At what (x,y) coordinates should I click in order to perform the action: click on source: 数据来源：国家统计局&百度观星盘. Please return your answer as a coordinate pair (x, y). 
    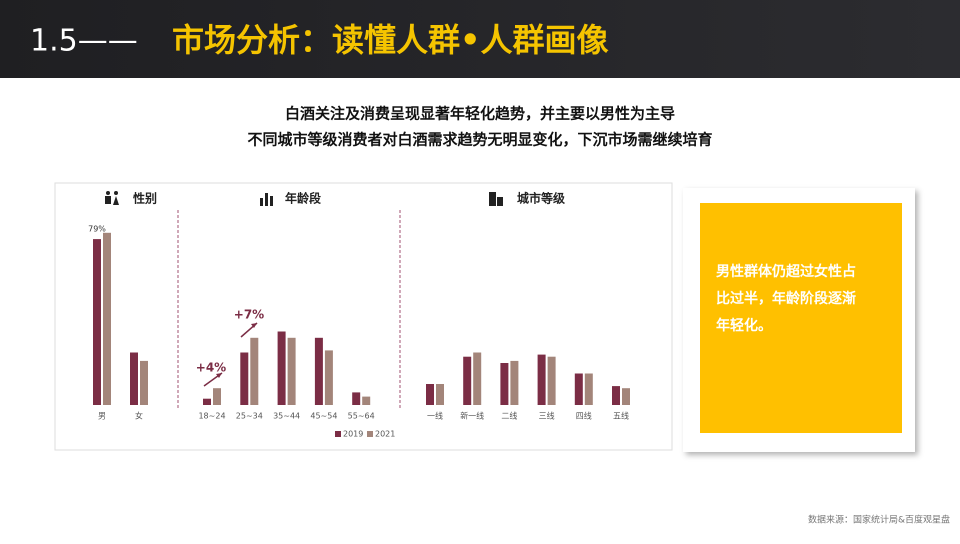
    Looking at the image, I should click on (879, 520).